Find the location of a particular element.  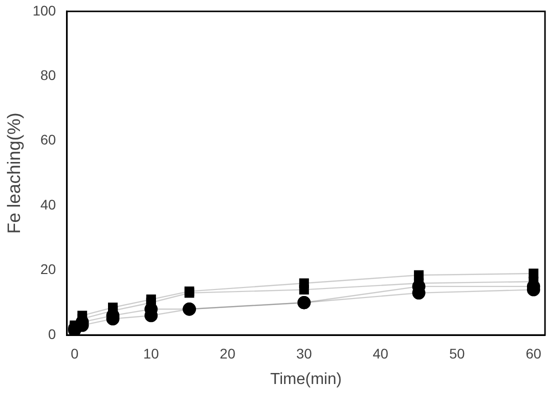

y-tick-label: 0 is located at coordinates (52, 334).